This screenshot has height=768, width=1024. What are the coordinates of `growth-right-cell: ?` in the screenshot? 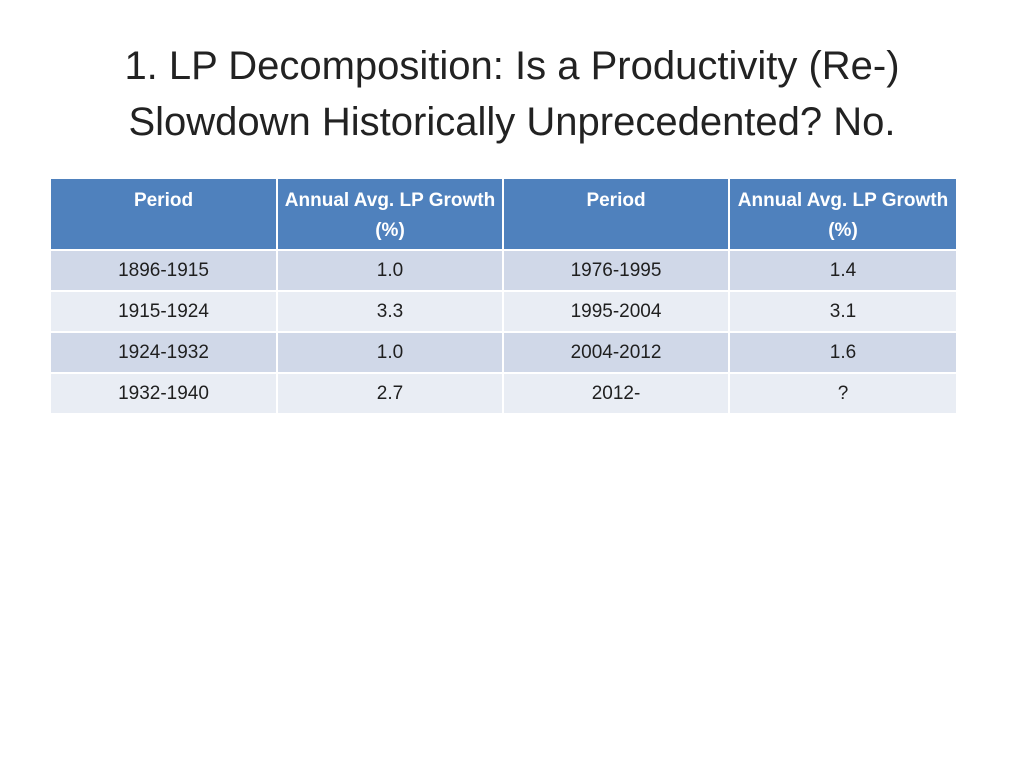 It's located at (842, 394).